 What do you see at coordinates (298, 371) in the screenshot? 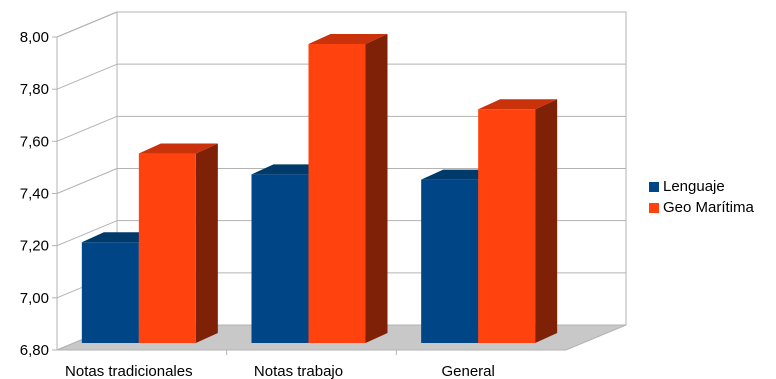
I see `x-category-label: Notas trabajo` at bounding box center [298, 371].